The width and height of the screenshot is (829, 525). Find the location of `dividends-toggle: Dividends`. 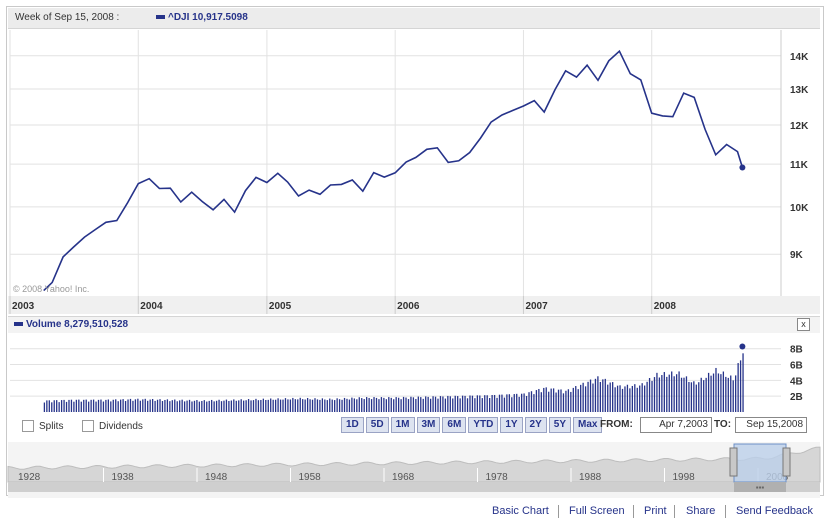

dividends-toggle: Dividends is located at coordinates (112, 426).